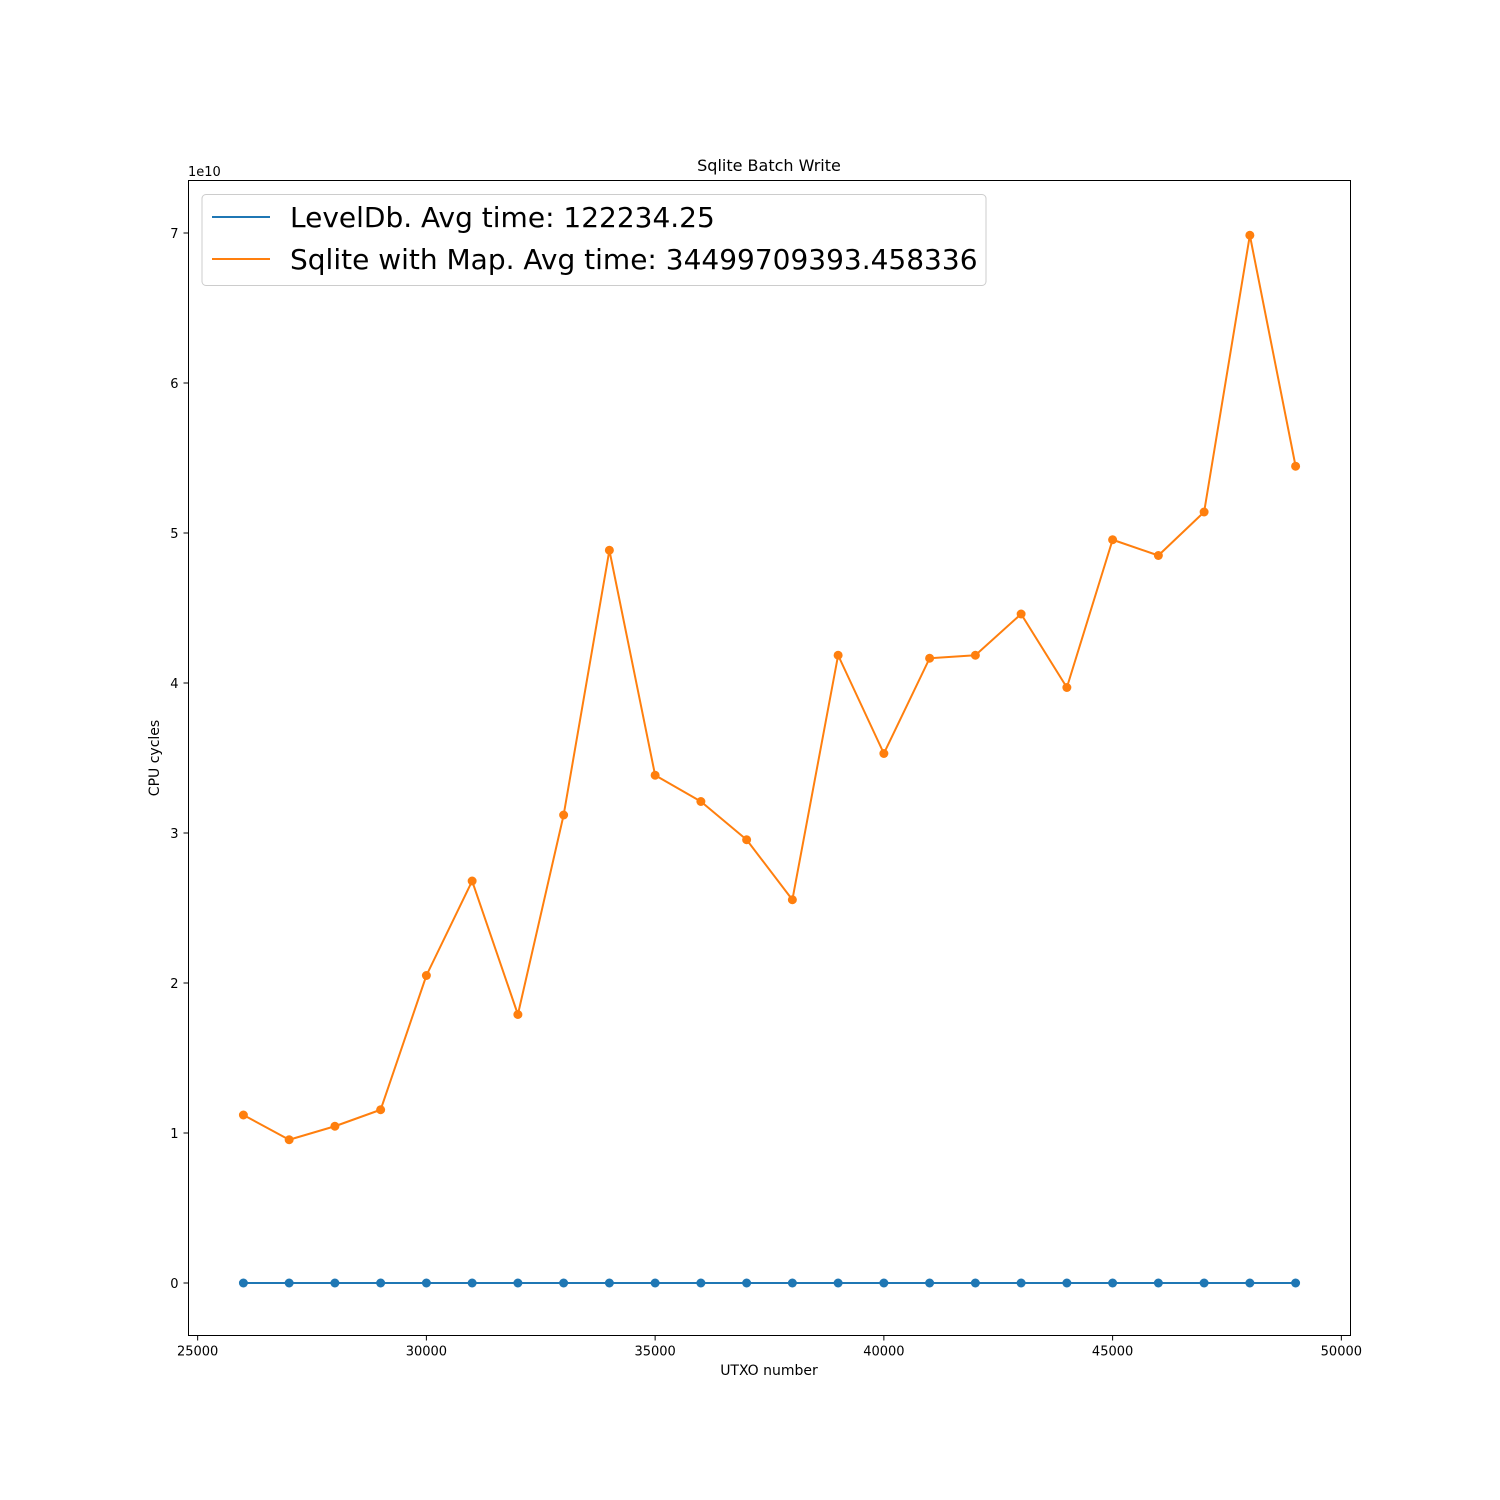  I want to click on chart-title: Sqlite Batch Write, so click(769, 165).